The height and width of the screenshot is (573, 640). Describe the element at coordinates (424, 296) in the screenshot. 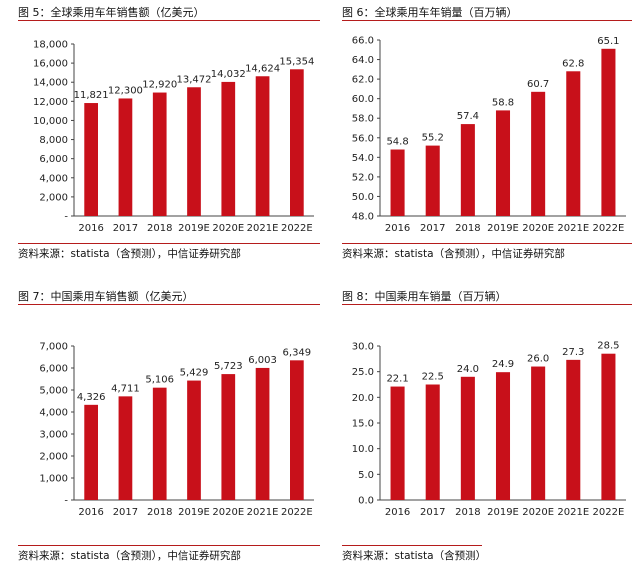

I see `chart-title: 图 8：中国乘用车销量（百万辆）` at that location.